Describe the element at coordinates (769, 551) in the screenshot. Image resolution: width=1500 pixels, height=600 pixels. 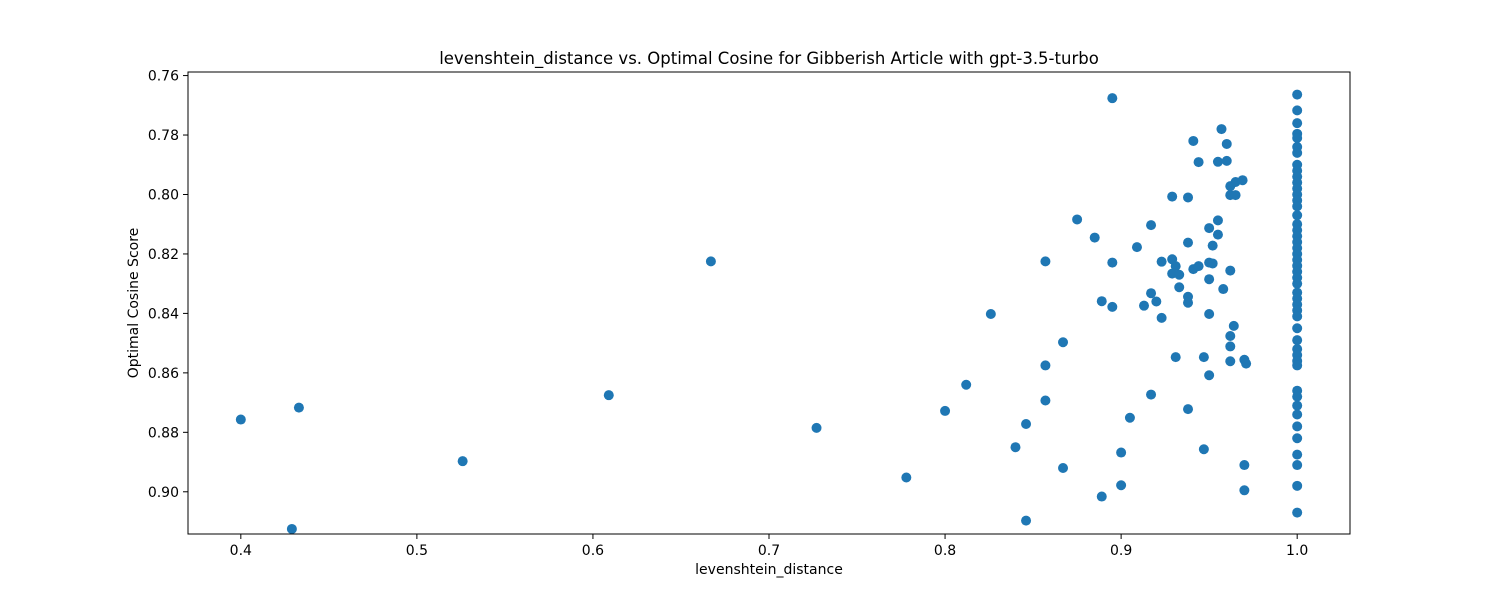
I see `x-tick-label: 0.7` at that location.